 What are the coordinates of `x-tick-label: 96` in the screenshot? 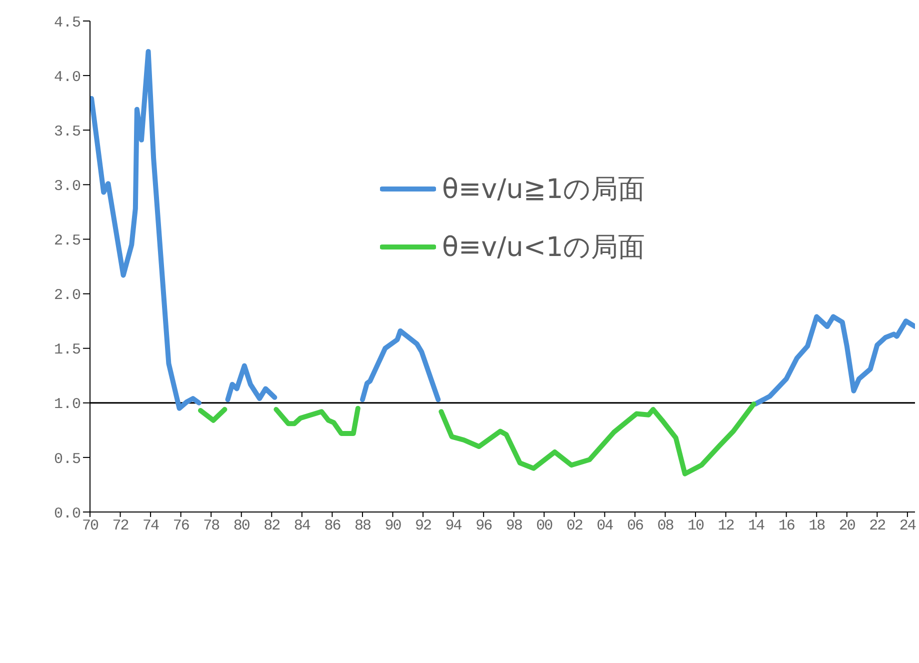 It's located at (484, 526).